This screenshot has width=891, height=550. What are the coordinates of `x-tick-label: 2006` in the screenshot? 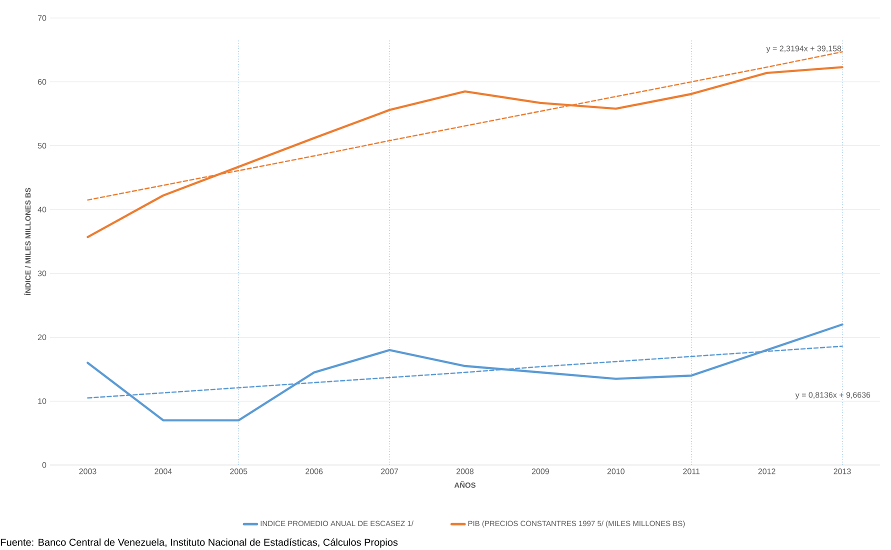 It's located at (314, 471).